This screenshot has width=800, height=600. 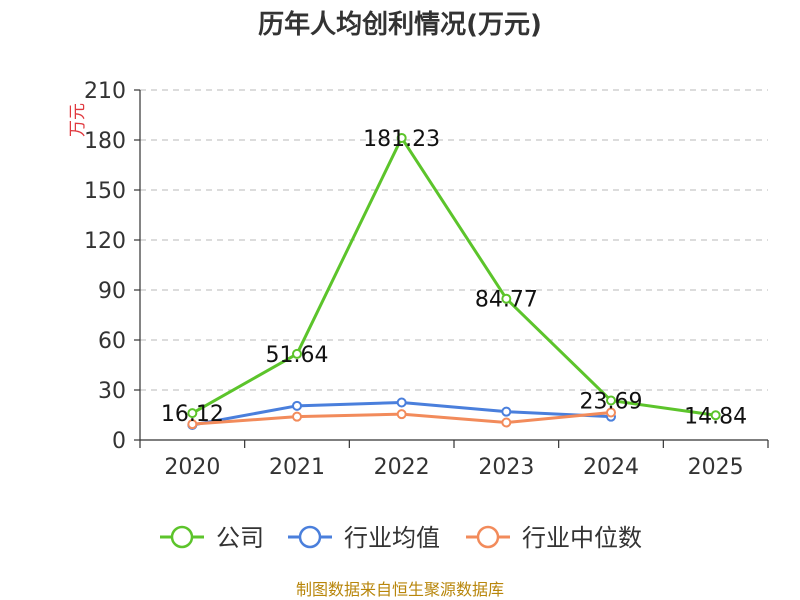 I want to click on legend-label: 行业均值, so click(x=392, y=538).